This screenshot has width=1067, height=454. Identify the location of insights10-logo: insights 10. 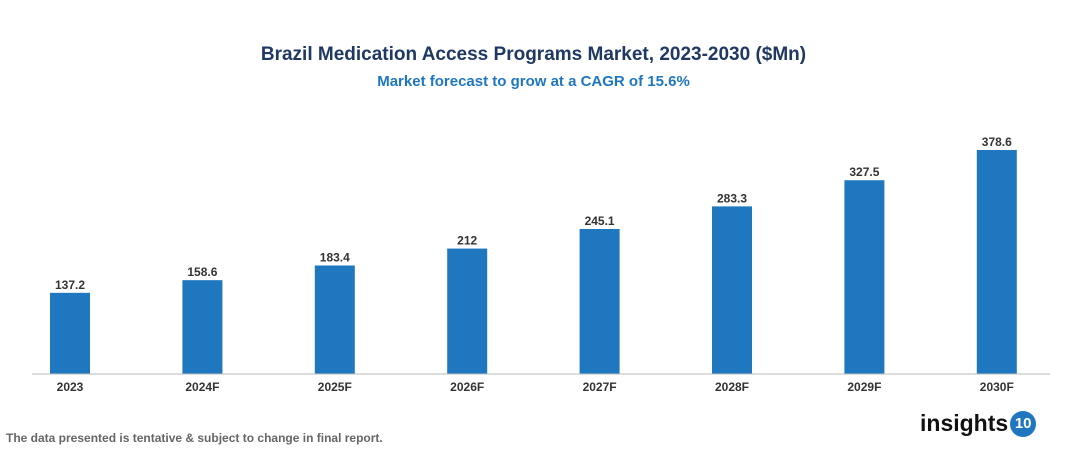
(978, 423).